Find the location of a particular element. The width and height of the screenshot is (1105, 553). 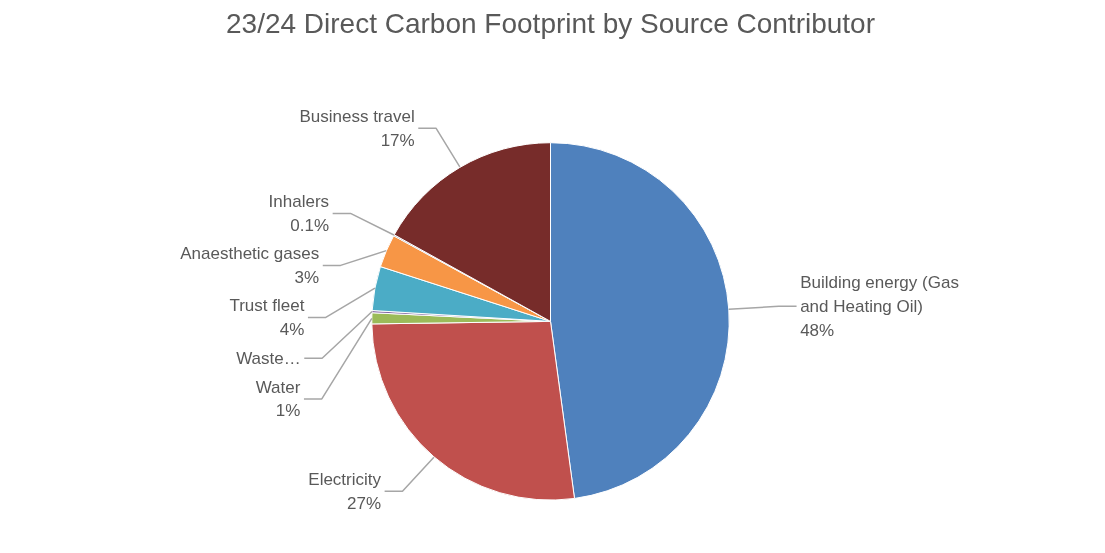

data-label: 27% is located at coordinates (364, 503).